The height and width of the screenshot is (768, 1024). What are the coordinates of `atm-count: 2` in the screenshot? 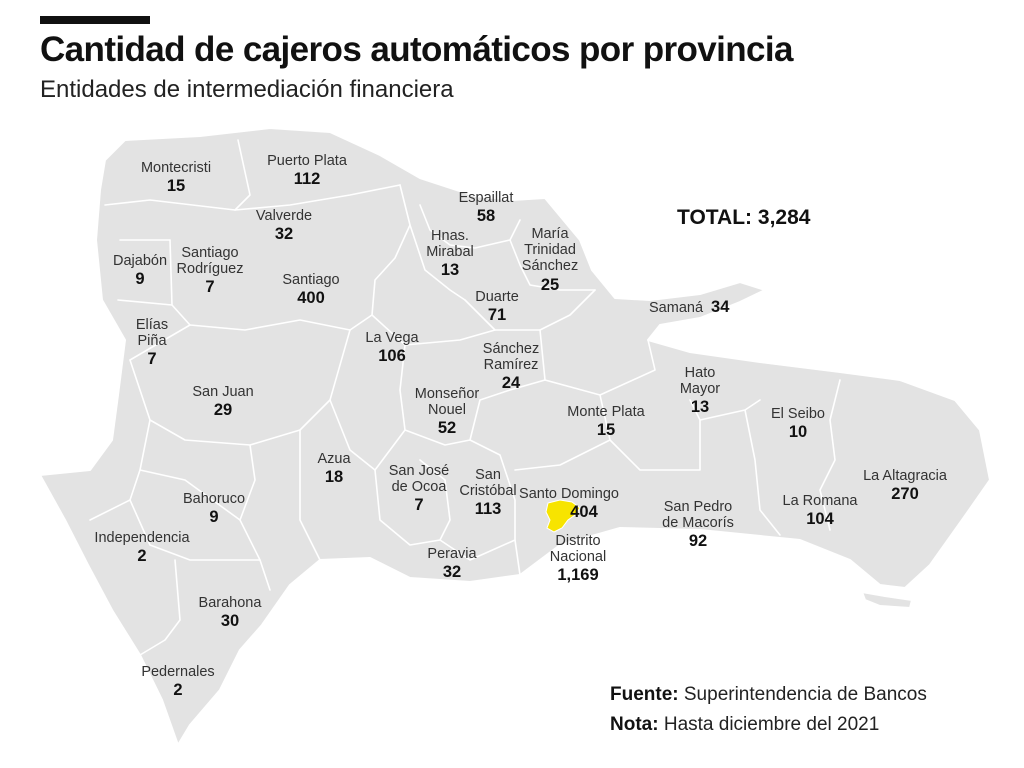 It's located at (178, 690).